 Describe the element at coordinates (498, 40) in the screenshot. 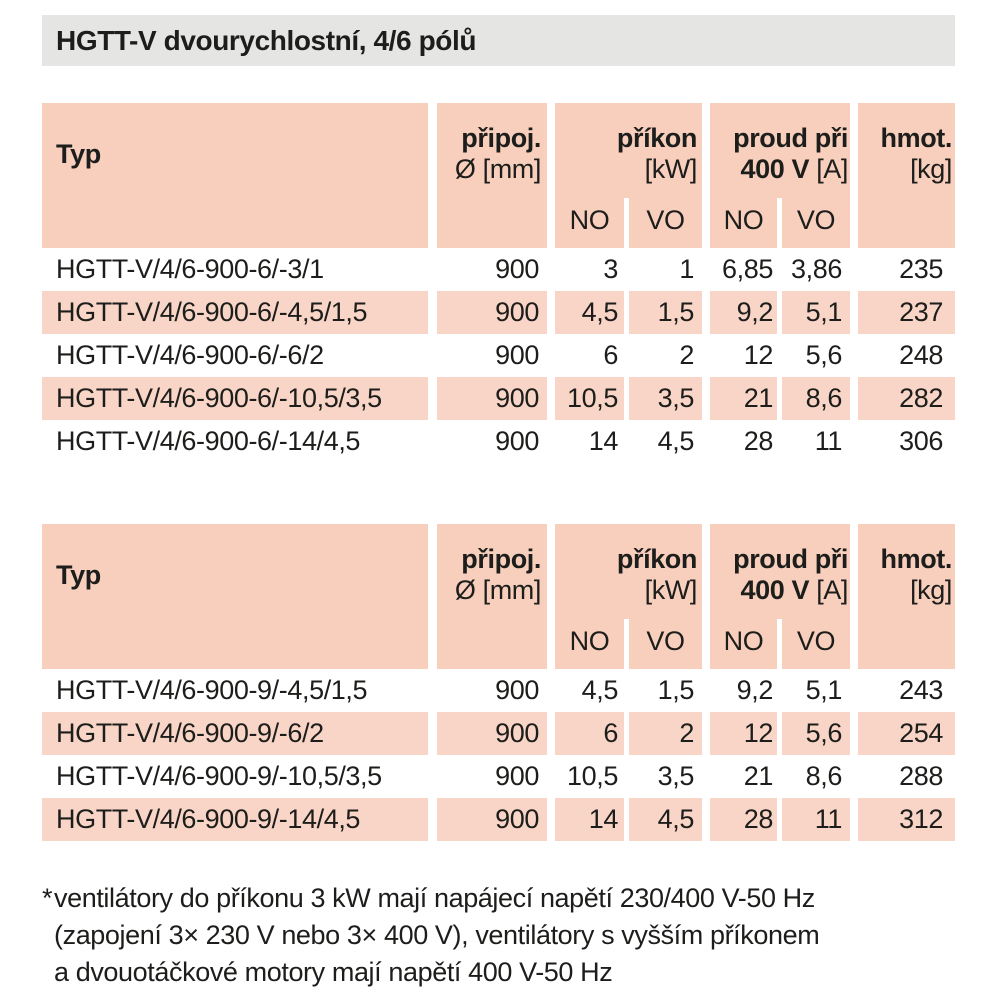

I see `section-title-bar: HGTT-V dvourychlostní, 4/6 pólů` at that location.